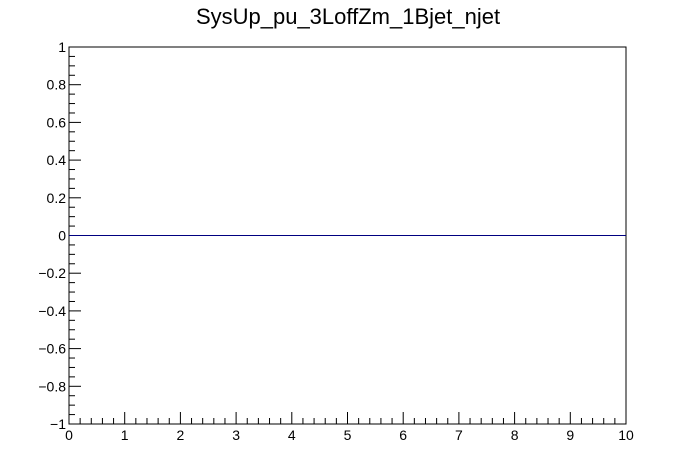 This screenshot has height=472, width=696. I want to click on y-axis: −1 −0.8 −0.6 −0.4 −0.2 0 0.2 0.4 0.6 0.8 1, so click(59, 235).